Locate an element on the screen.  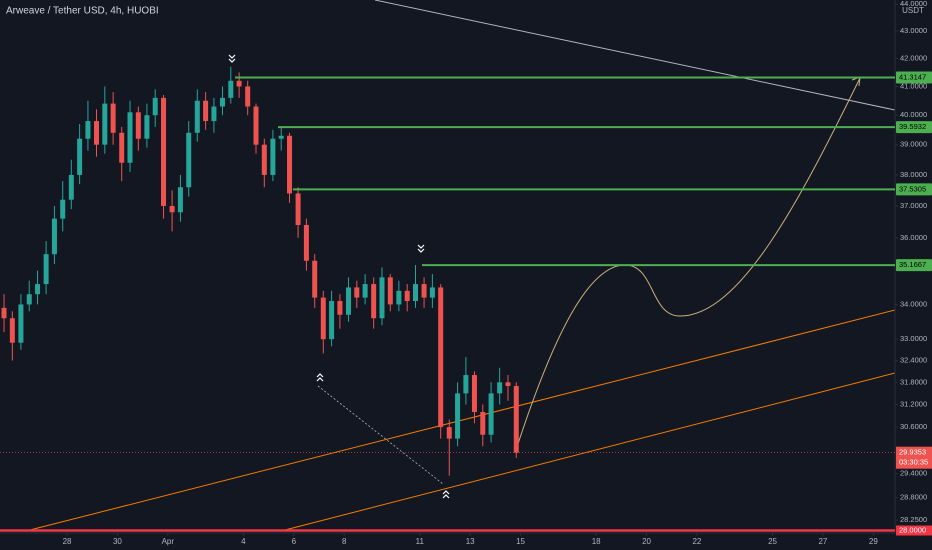
y-tick-label: 31.8000 is located at coordinates (913, 381).